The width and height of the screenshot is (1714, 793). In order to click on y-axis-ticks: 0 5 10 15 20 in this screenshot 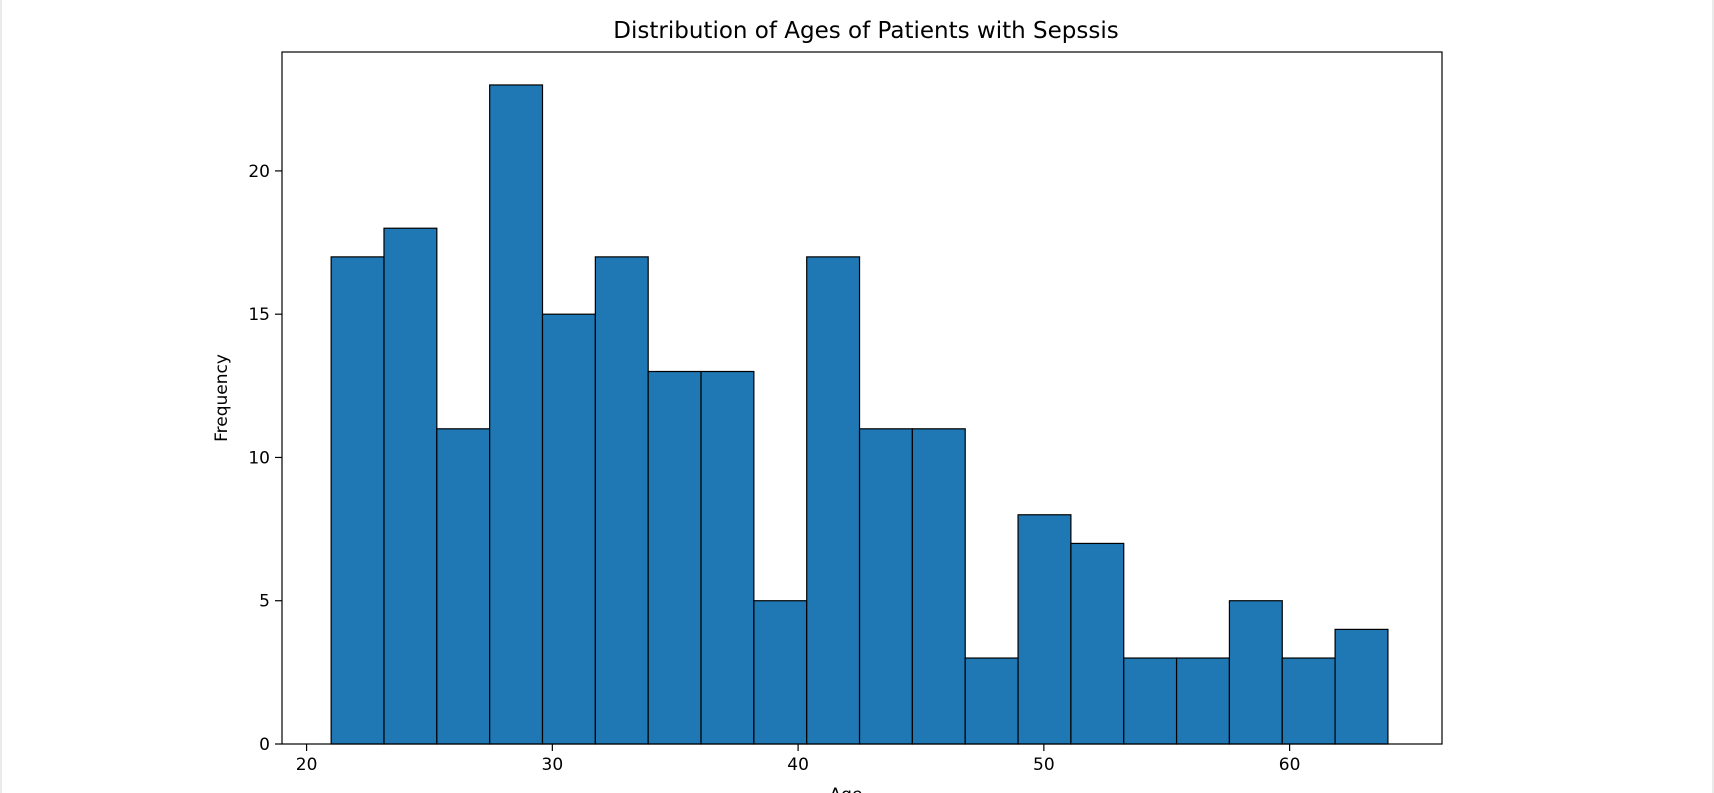, I will do `click(265, 458)`.